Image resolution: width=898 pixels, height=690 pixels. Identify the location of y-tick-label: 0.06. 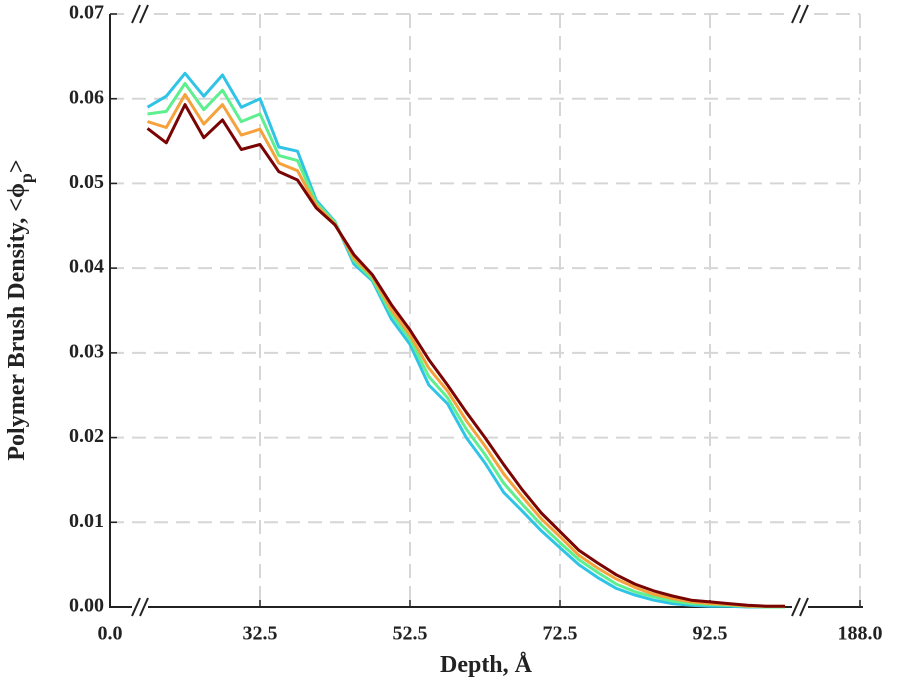
(86, 97).